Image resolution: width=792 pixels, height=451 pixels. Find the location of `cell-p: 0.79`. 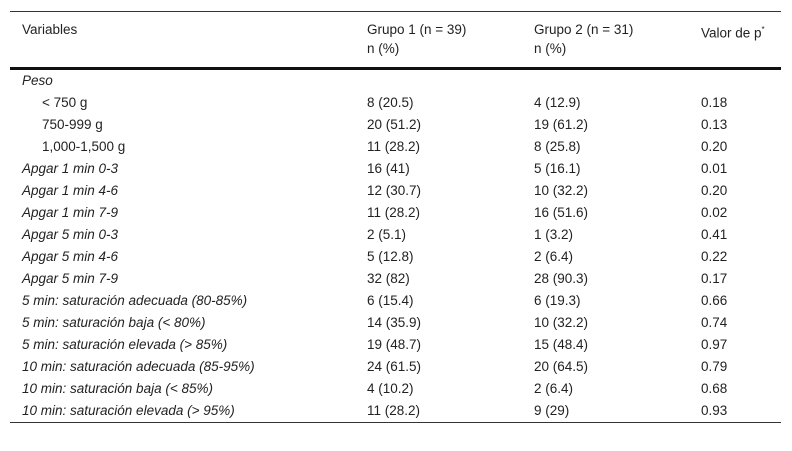

cell-p: 0.79 is located at coordinates (714, 366).